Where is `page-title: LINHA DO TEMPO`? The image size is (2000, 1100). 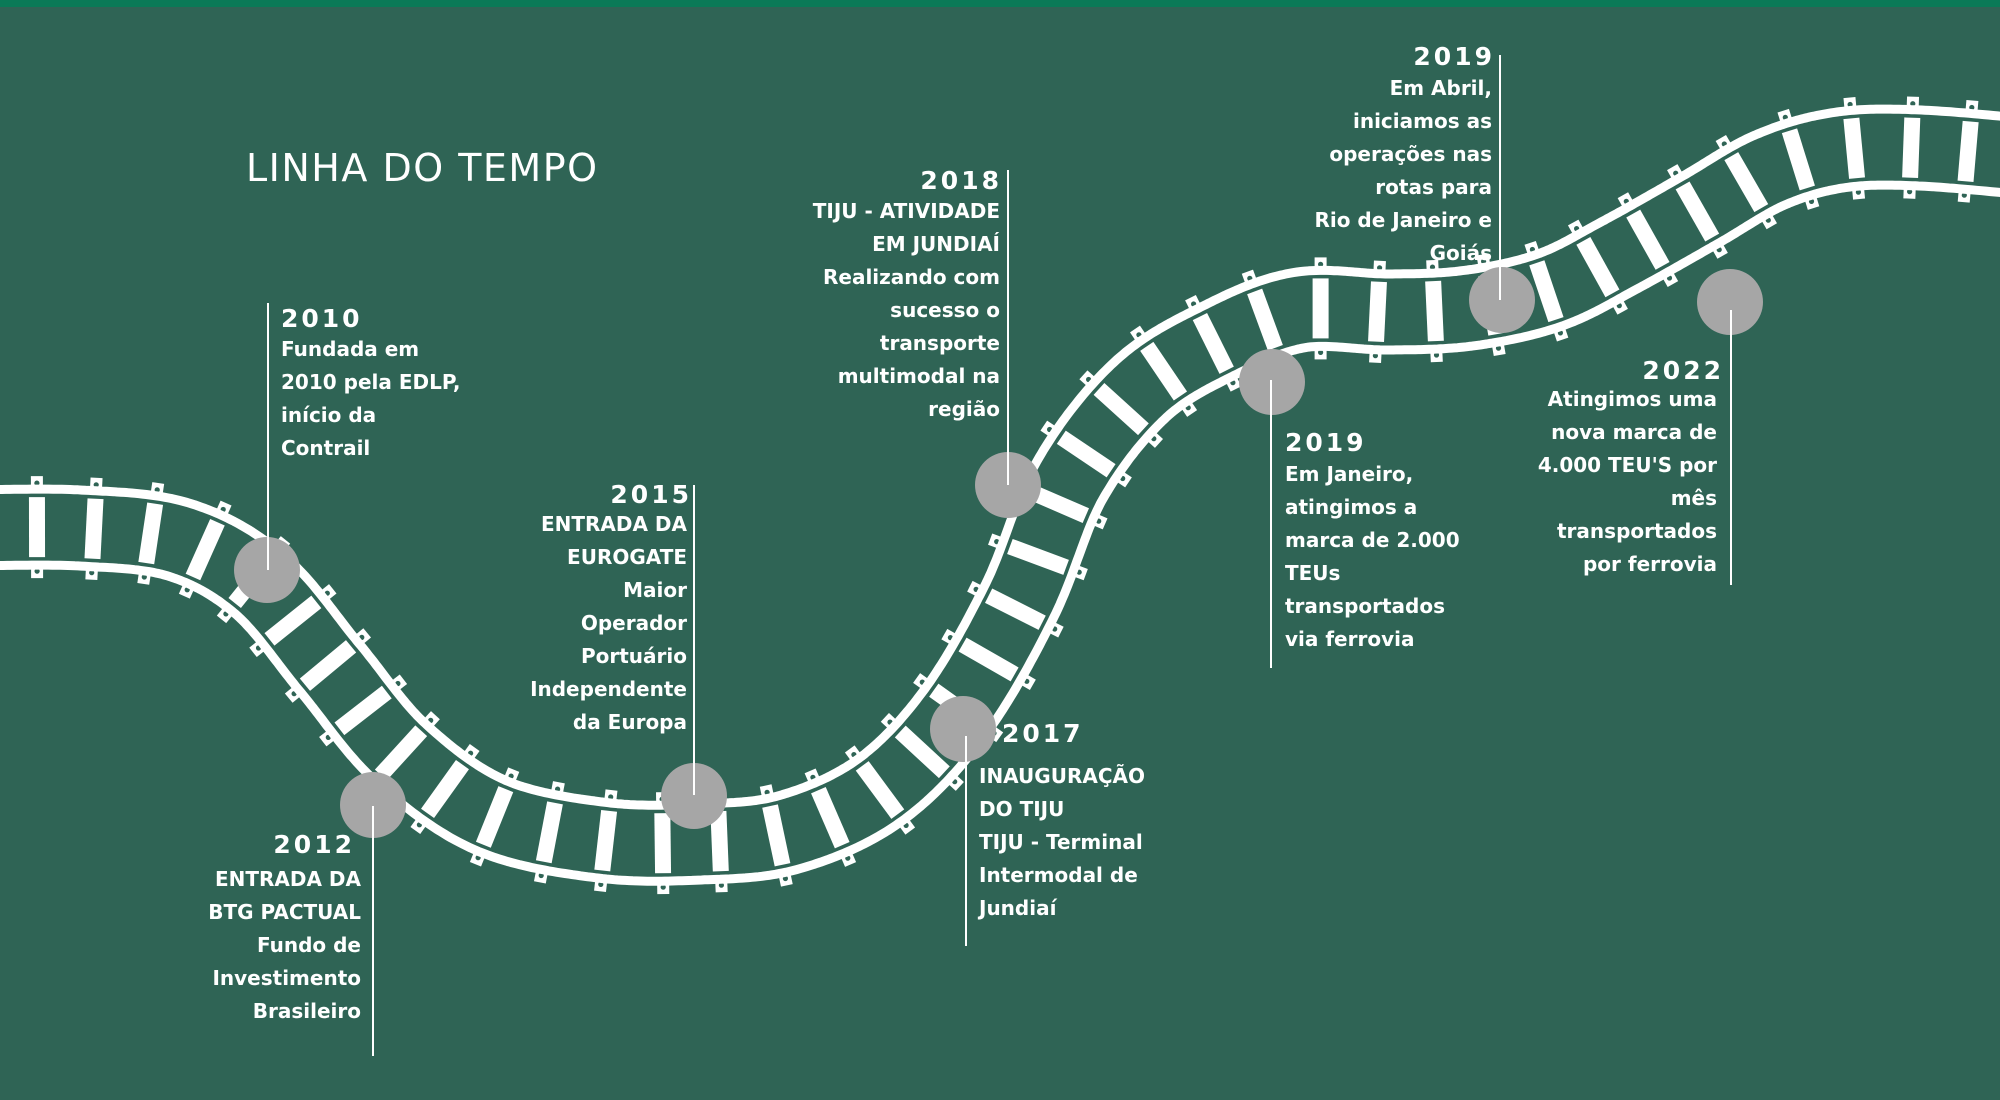 page-title: LINHA DO TEMPO is located at coordinates (422, 168).